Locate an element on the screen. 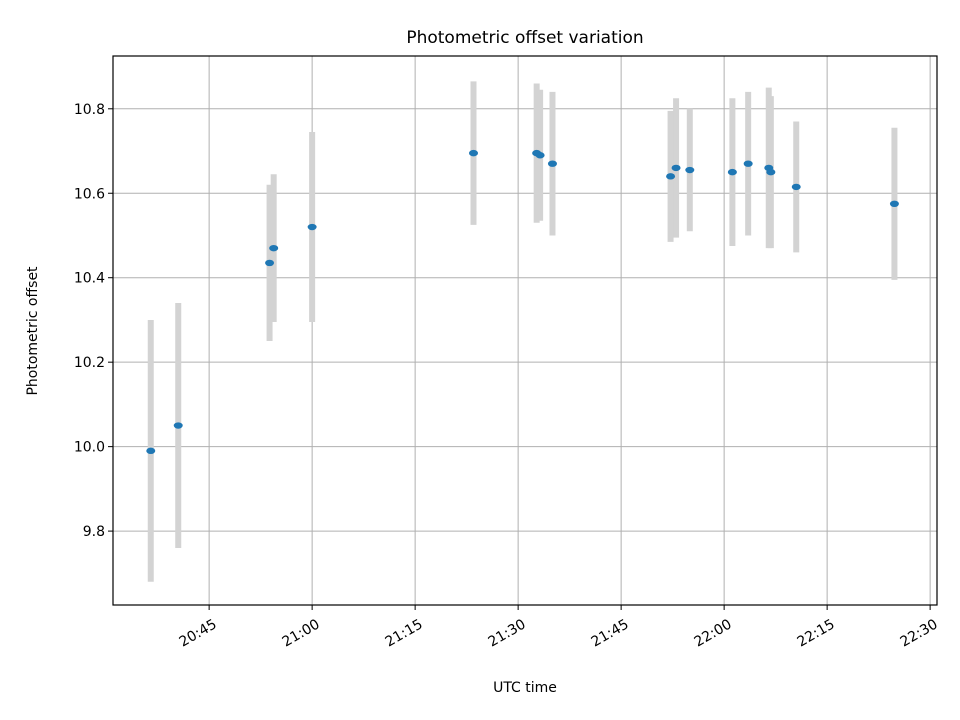  y-tick-label: 9.8 is located at coordinates (94, 532).